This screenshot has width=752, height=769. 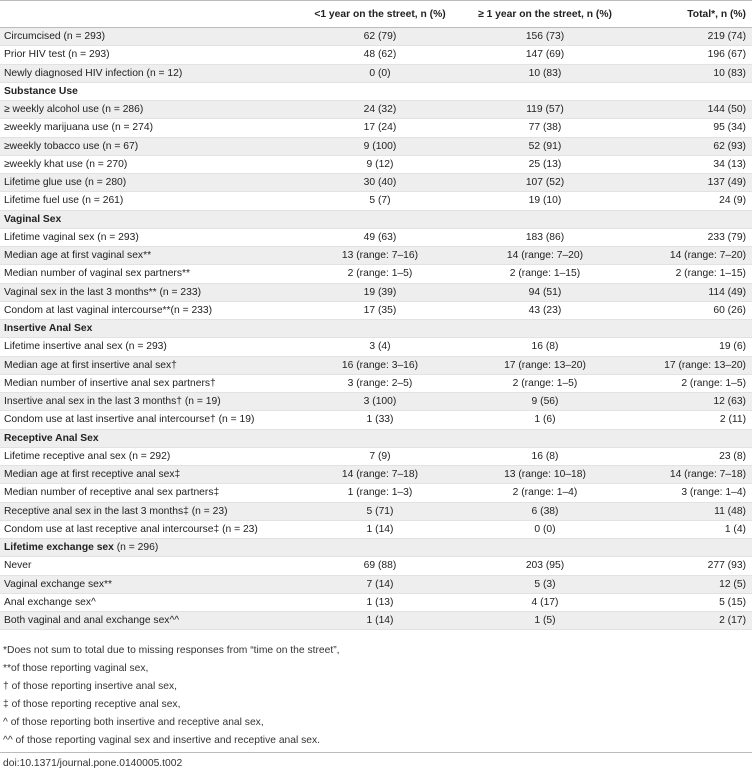 I want to click on row-label: Circumcised (n = 293), so click(x=151, y=37).